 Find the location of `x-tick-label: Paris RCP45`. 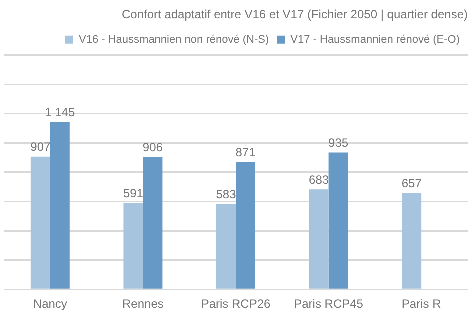

x-tick-label: Paris RCP45 is located at coordinates (329, 304).